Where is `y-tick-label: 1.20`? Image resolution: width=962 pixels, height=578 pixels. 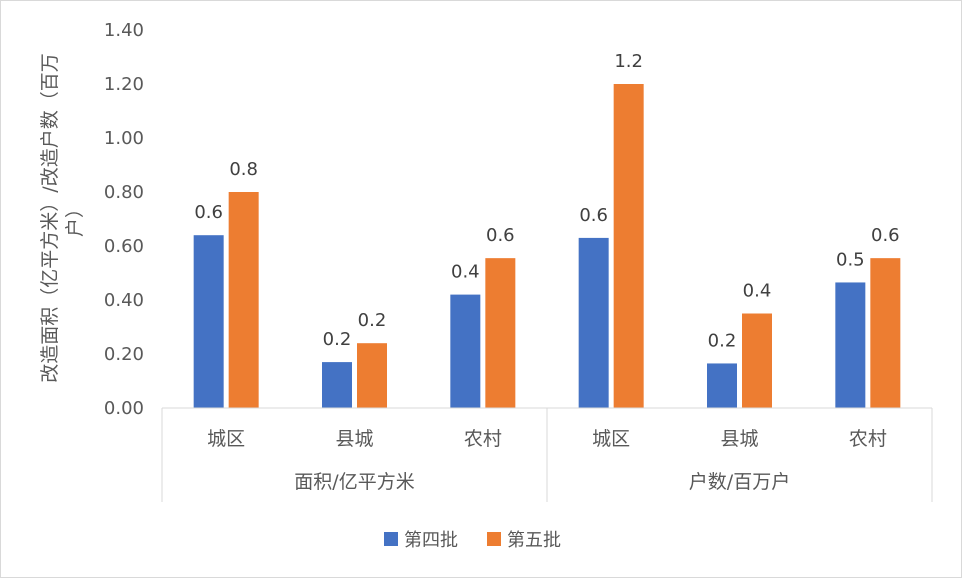 y-tick-label: 1.20 is located at coordinates (124, 84).